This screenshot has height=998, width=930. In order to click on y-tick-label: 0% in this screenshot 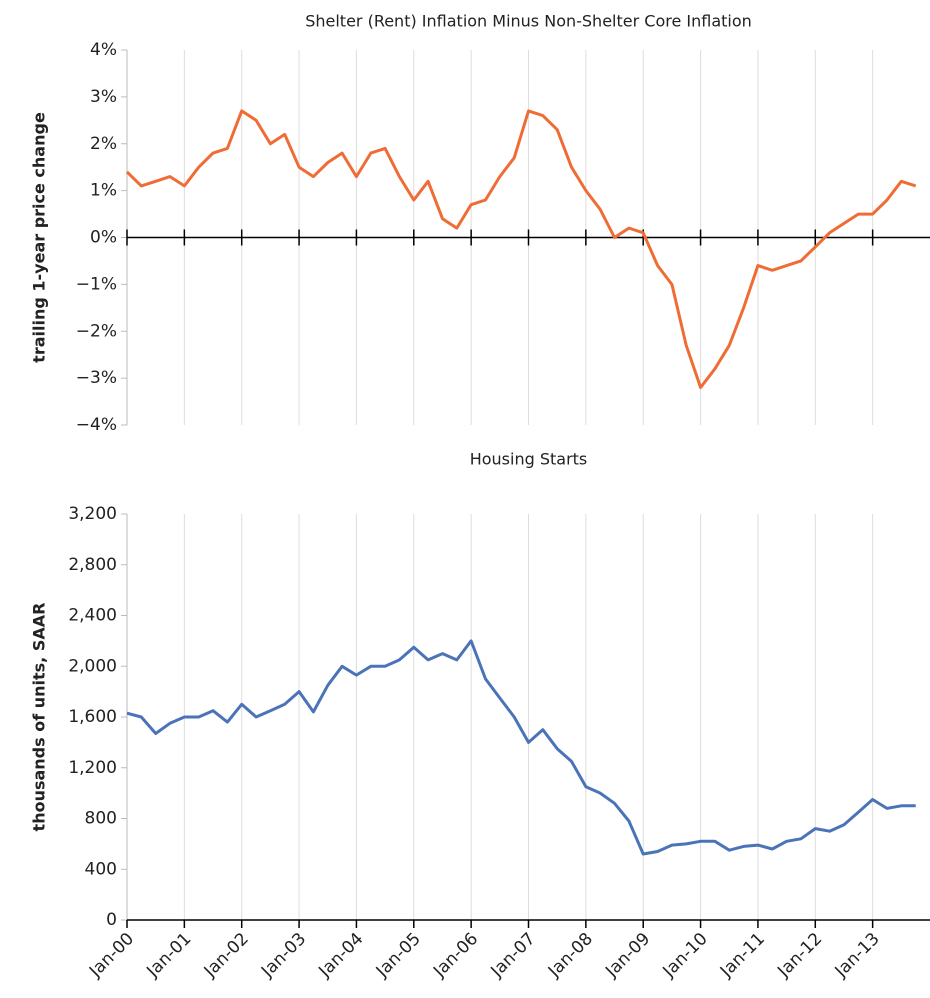, I will do `click(103, 238)`.